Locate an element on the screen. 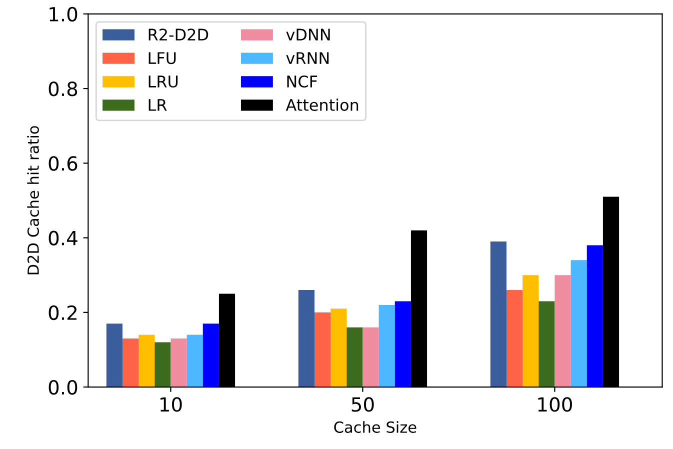 Image resolution: width=673 pixels, height=449 pixels. legend-label: LRU is located at coordinates (163, 82).